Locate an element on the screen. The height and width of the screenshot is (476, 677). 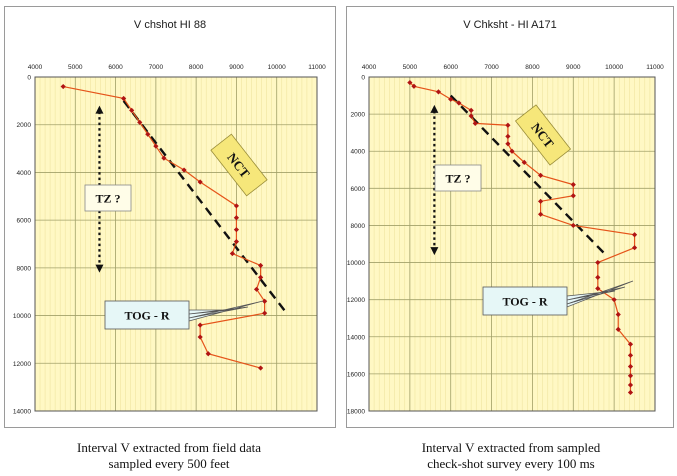
caption-line: Interval V extracted from sampled is located at coordinates (511, 447).